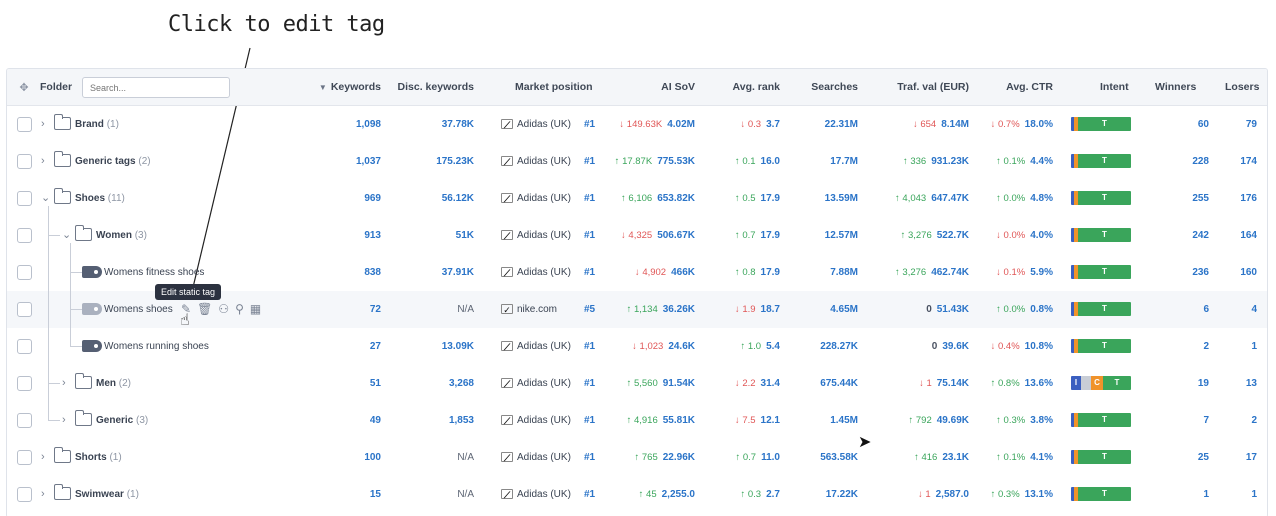  Describe the element at coordinates (113, 383) in the screenshot. I see `row-name: Men (2)` at that location.